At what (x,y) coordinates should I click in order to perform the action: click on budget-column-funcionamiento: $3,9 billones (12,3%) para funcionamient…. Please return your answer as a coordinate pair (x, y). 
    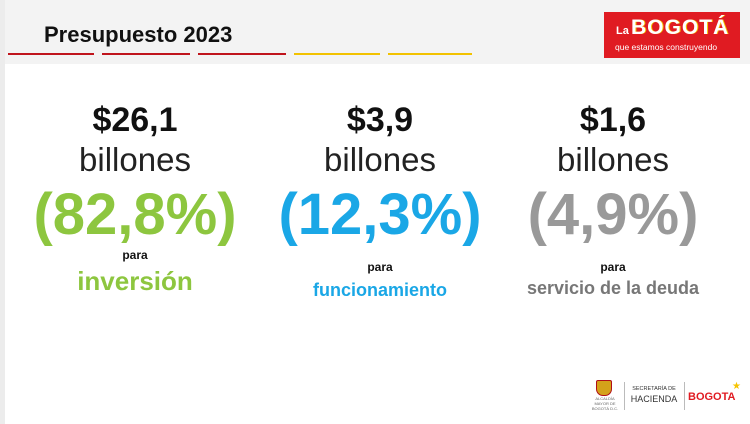
    Looking at the image, I should click on (380, 200).